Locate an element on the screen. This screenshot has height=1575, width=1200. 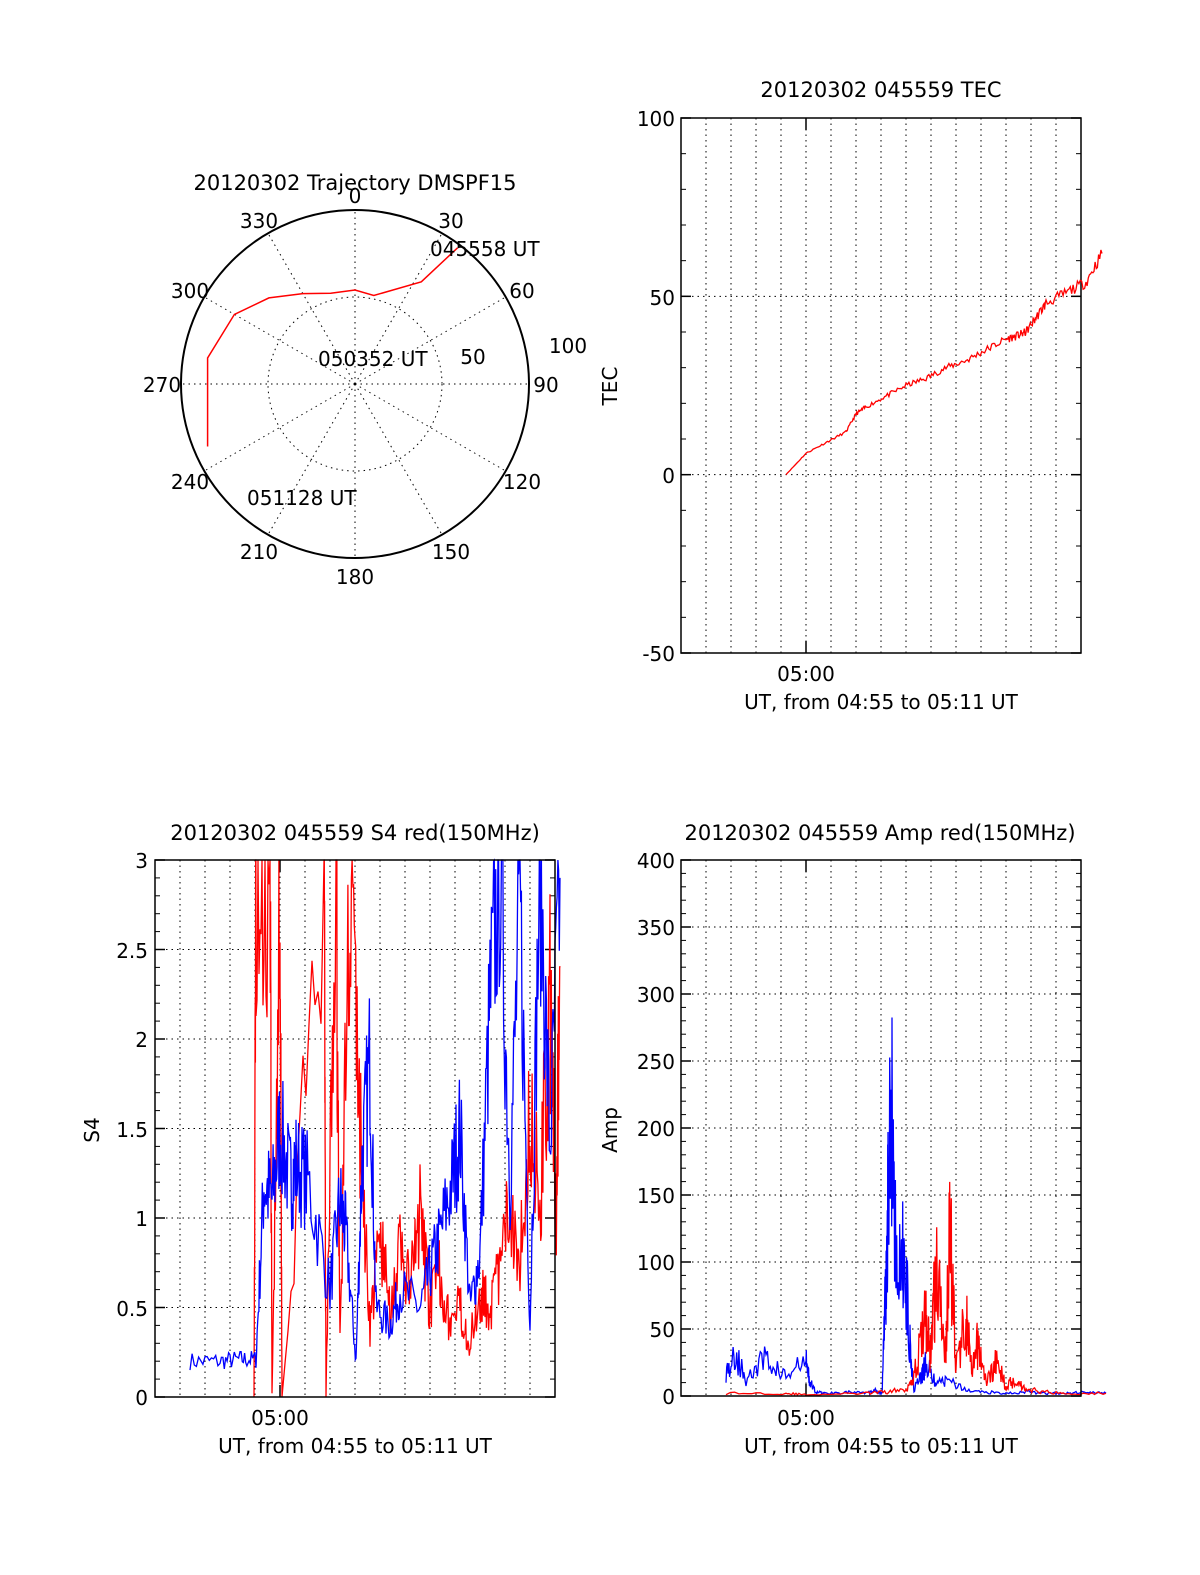
polar-radius-label-50: 50 is located at coordinates (472, 357).